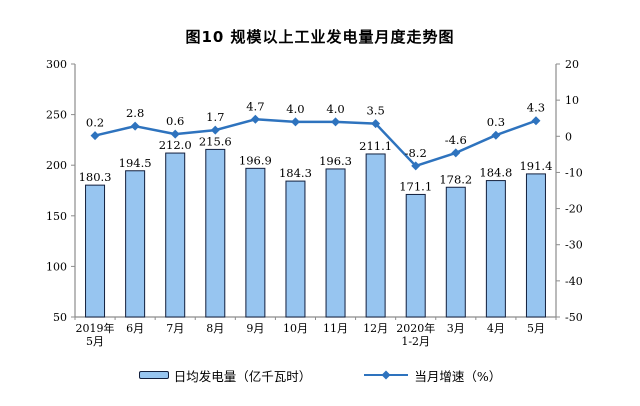 This screenshot has width=640, height=406. Describe the element at coordinates (295, 173) in the screenshot. I see `bar-value-label: 184.3` at that location.